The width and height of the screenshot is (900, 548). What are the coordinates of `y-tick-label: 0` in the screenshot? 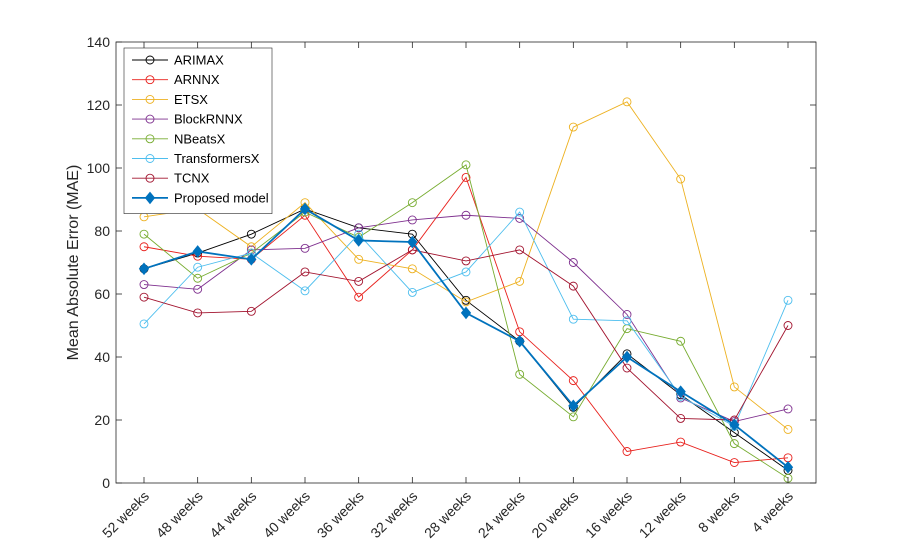 It's located at (106, 483).